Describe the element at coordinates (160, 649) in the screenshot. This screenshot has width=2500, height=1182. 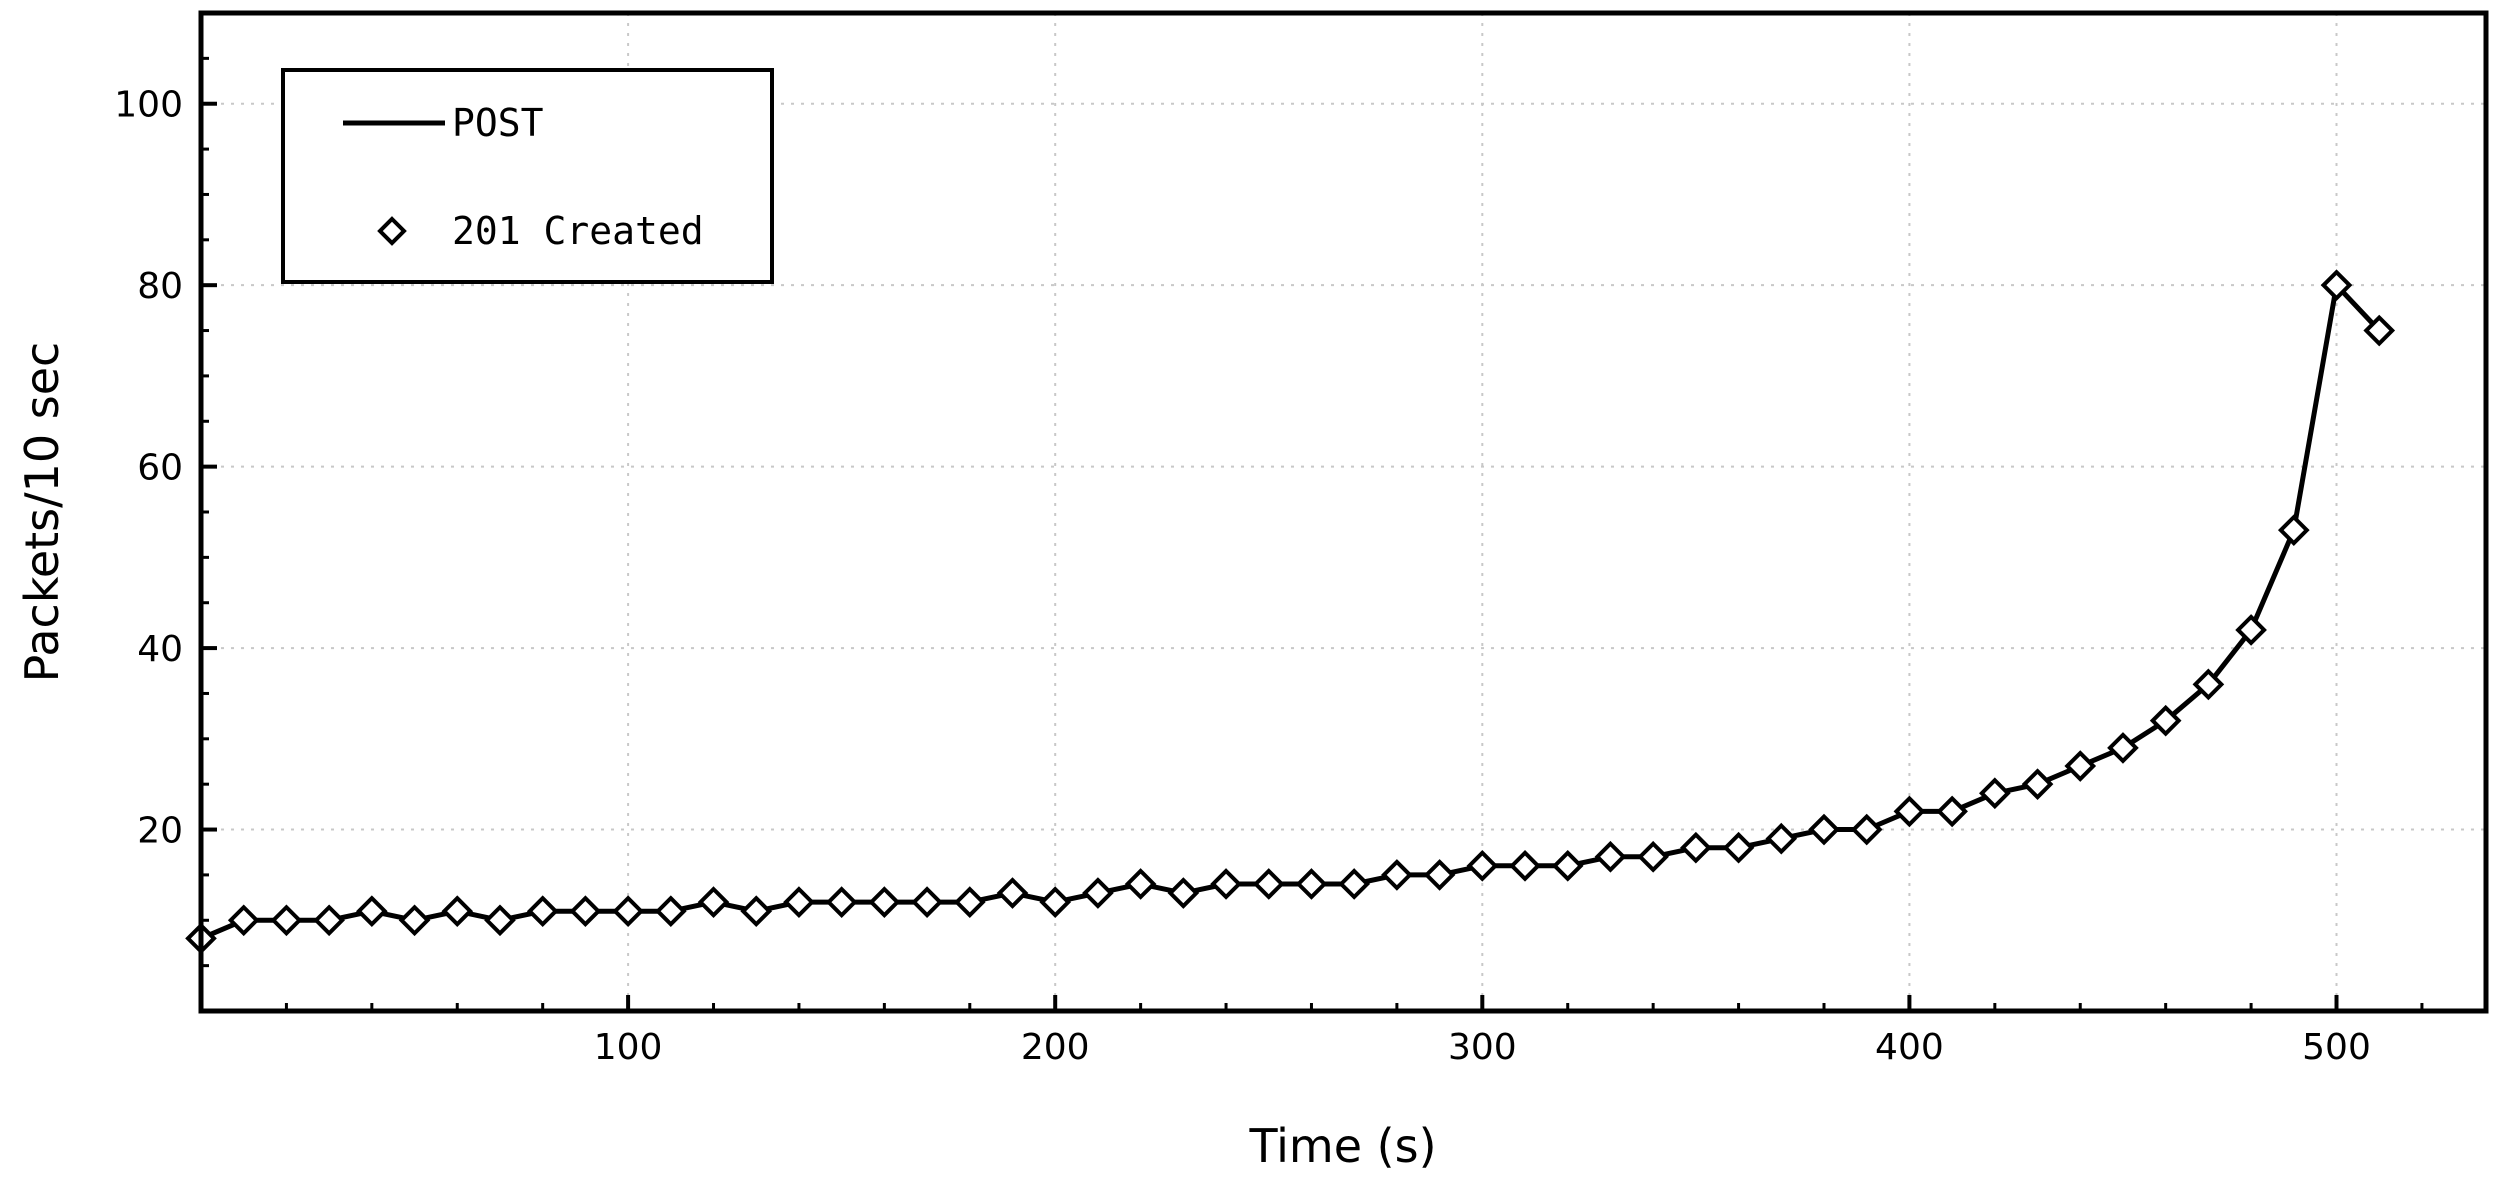
I see `y-tick-label: 40` at that location.